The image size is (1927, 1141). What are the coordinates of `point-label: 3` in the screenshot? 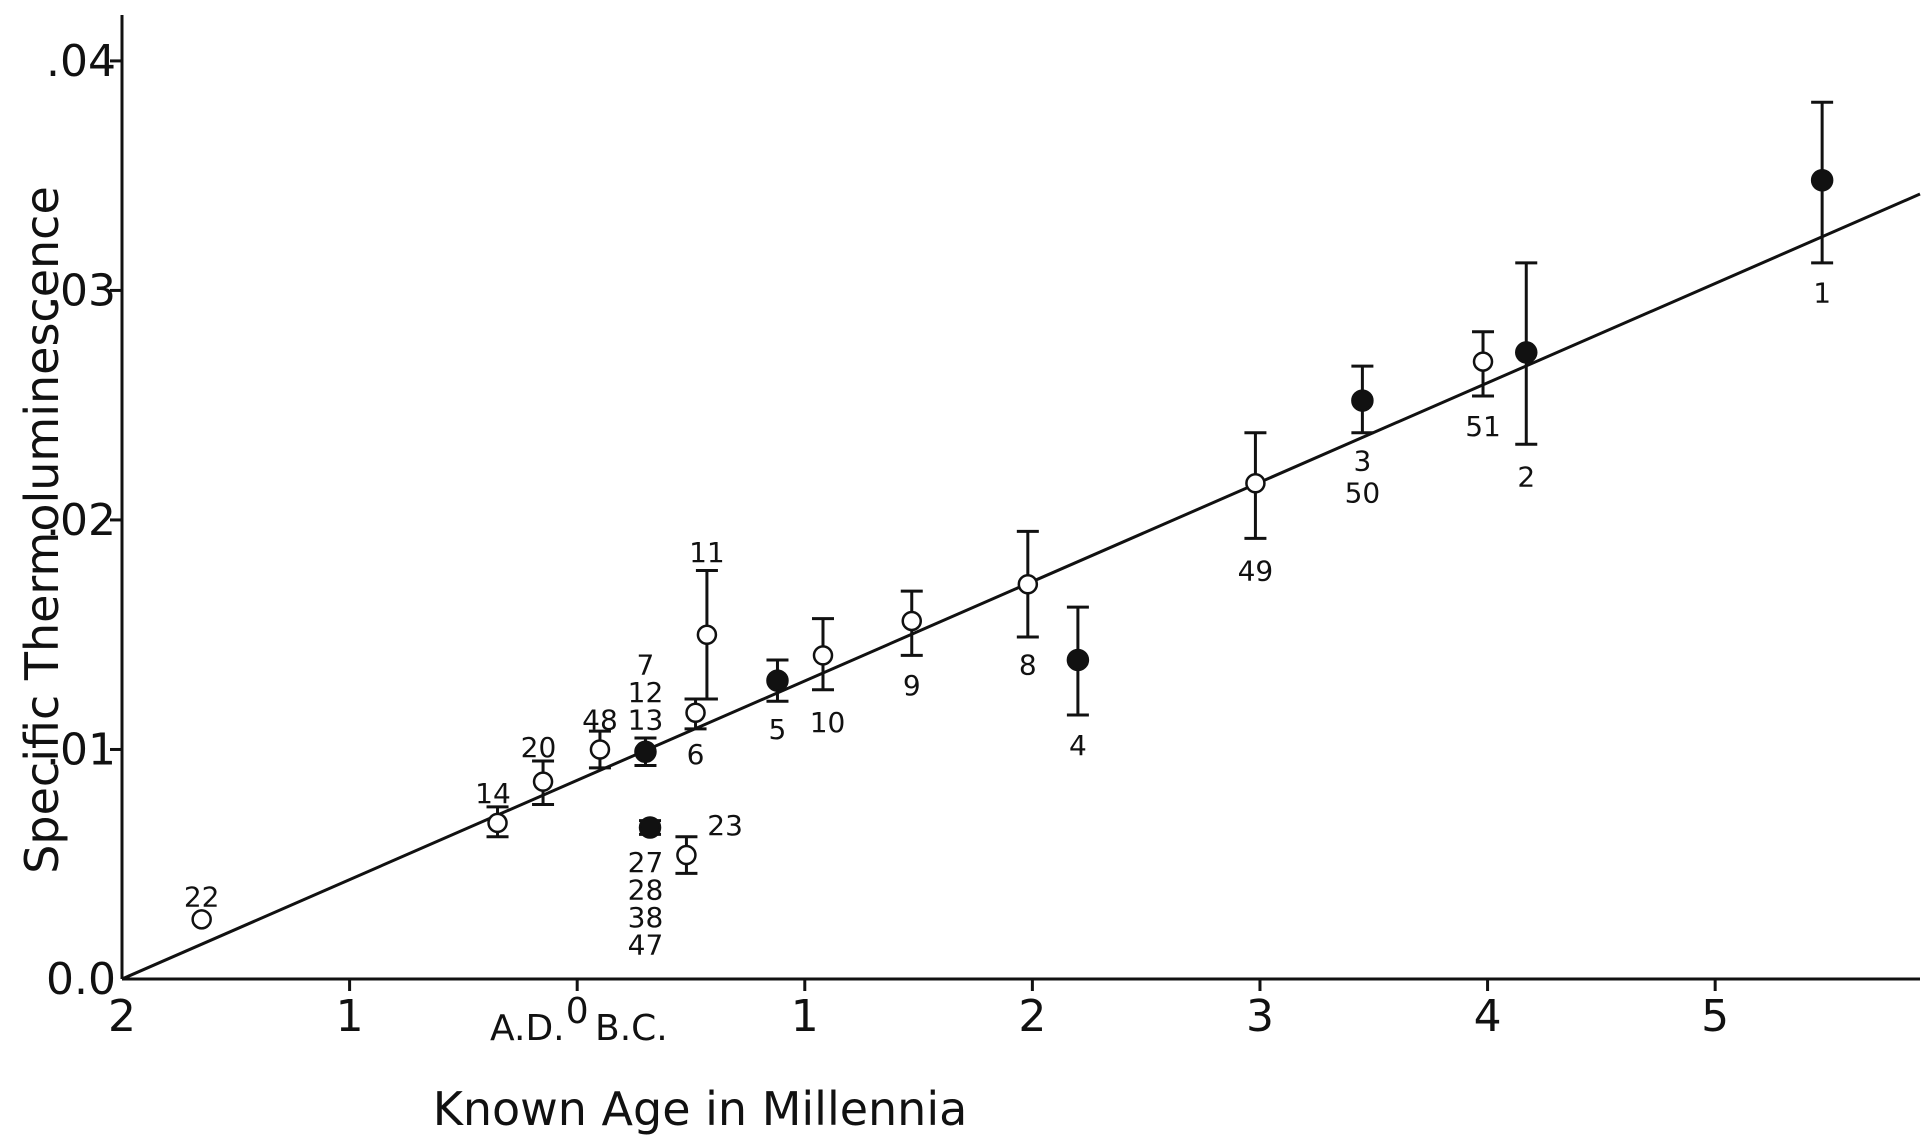 It's located at (1362, 460).